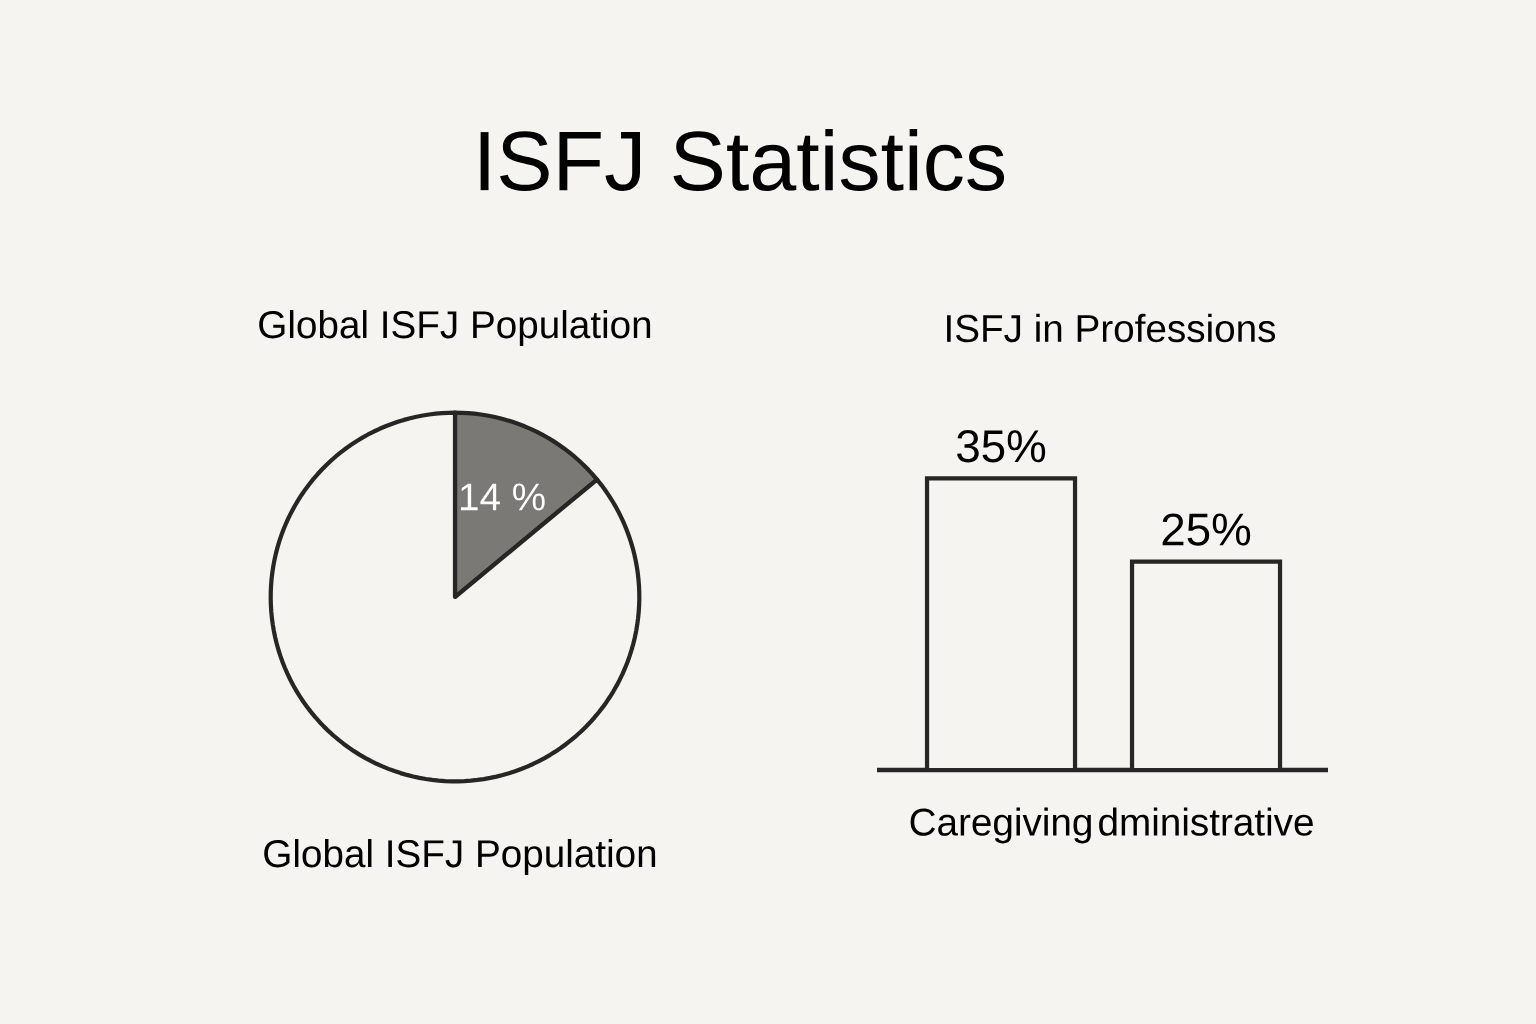 This screenshot has height=1024, width=1536. I want to click on data-label: 14 %, so click(502, 497).